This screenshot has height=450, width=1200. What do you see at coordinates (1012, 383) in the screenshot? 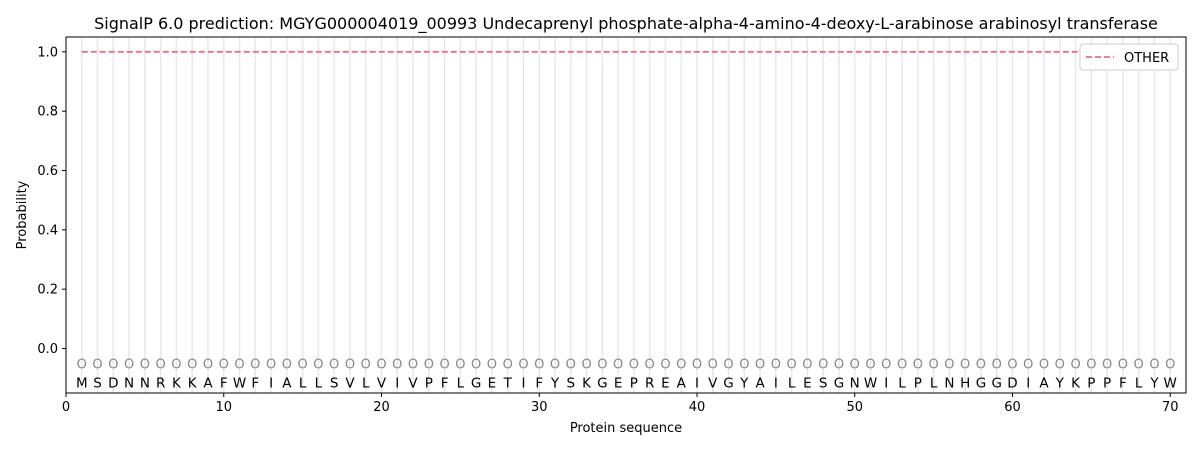
I see `residue-label: D` at bounding box center [1012, 383].